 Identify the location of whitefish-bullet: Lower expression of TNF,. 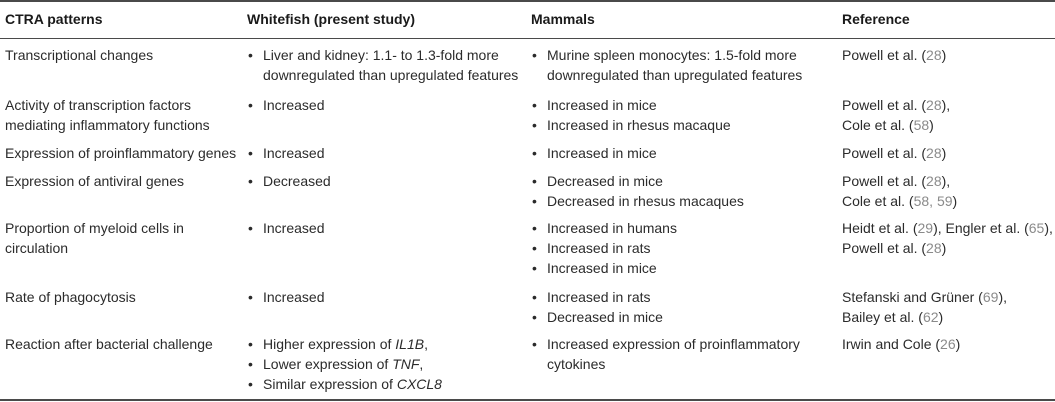
(344, 364).